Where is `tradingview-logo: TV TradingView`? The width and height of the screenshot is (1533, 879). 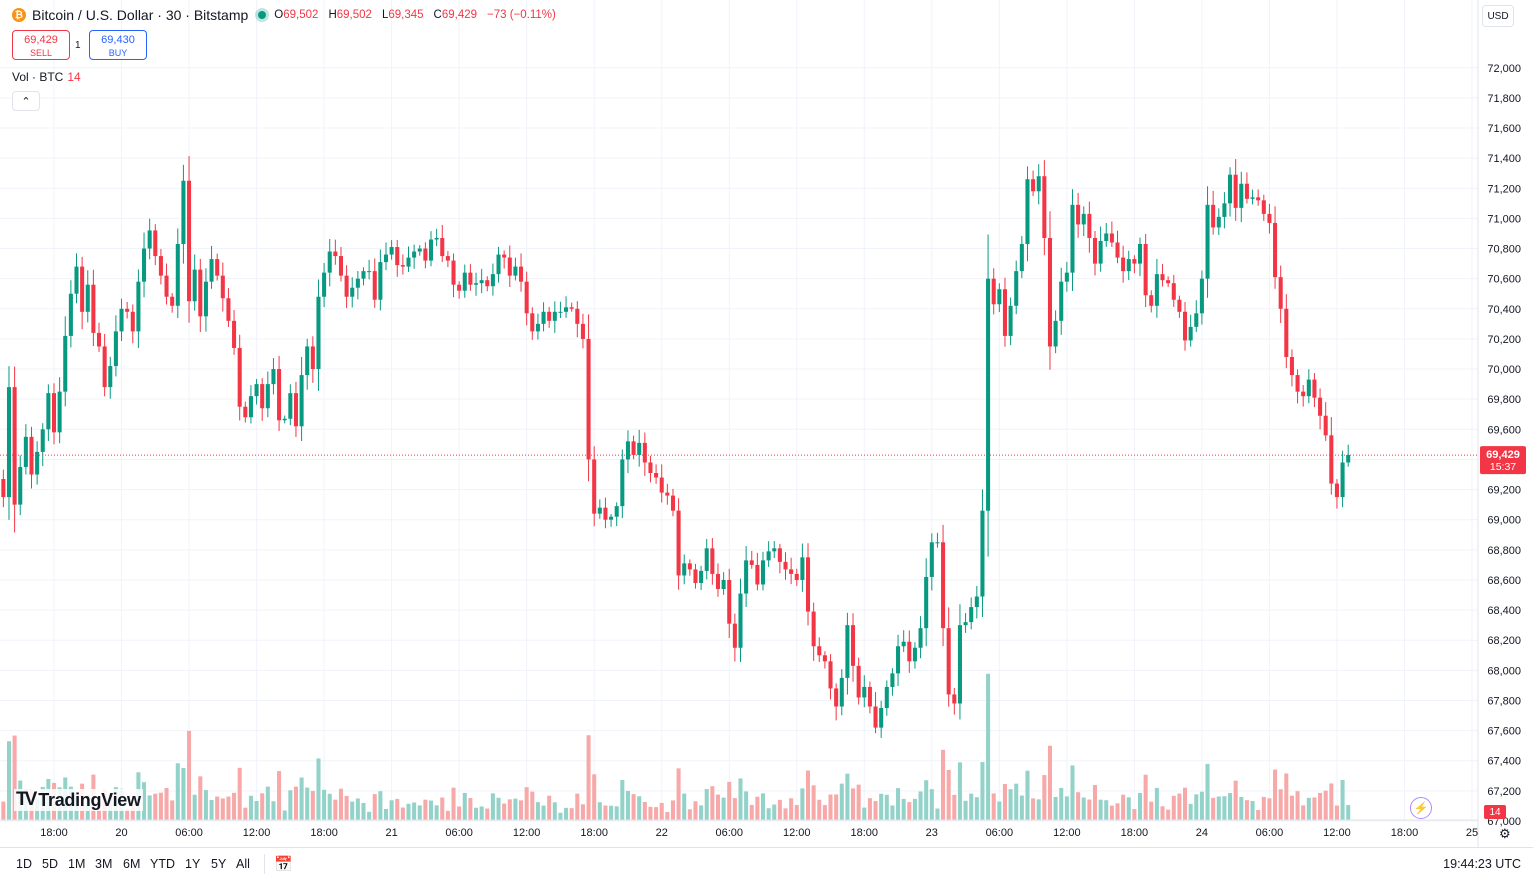
tradingview-logo: TV TradingView is located at coordinates (78, 800).